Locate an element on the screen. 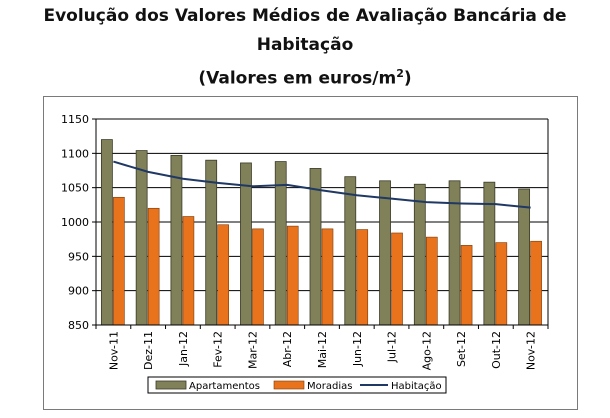  line-habitacao is located at coordinates (322, 184).